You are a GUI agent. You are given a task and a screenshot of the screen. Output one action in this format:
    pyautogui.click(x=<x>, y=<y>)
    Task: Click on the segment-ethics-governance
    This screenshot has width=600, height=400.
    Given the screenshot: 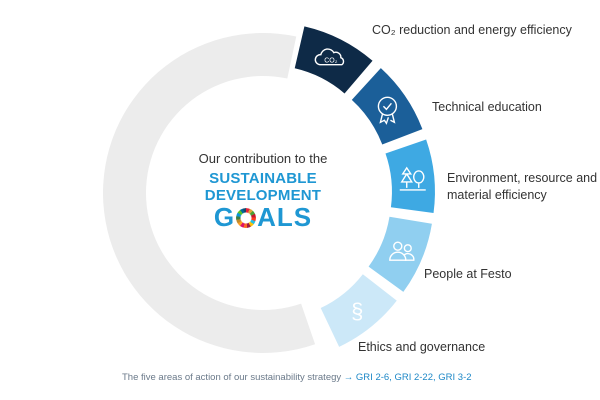 What is the action you would take?
    pyautogui.click(x=358, y=310)
    